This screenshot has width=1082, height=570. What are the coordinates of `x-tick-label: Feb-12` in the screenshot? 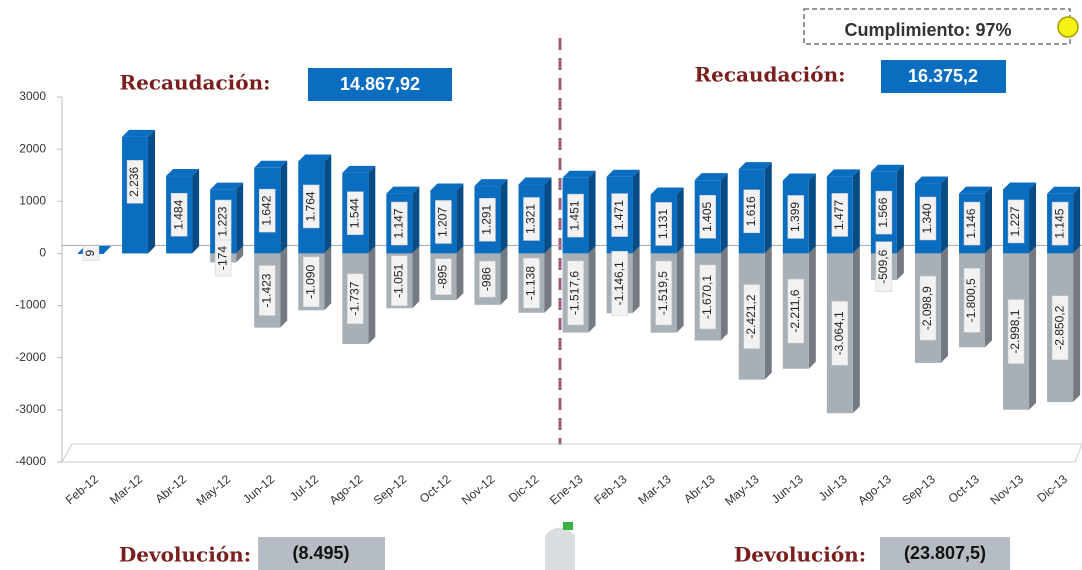 It's located at (82, 489).